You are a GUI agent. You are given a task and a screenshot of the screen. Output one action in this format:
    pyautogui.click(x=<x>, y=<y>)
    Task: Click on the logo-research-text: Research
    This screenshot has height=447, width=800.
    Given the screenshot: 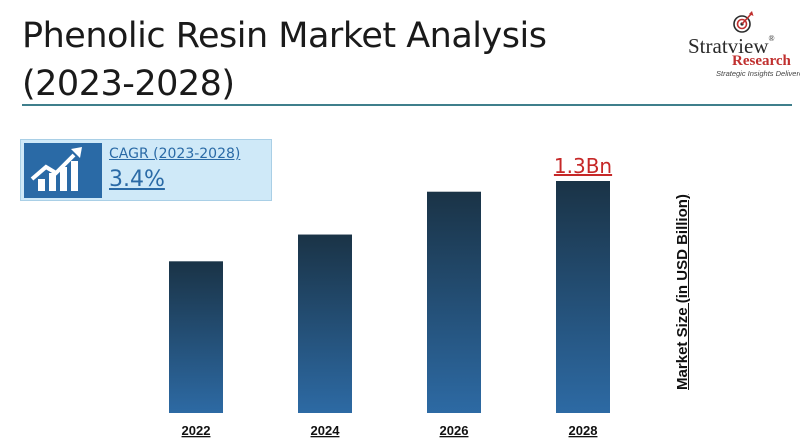 What is the action you would take?
    pyautogui.click(x=761, y=61)
    